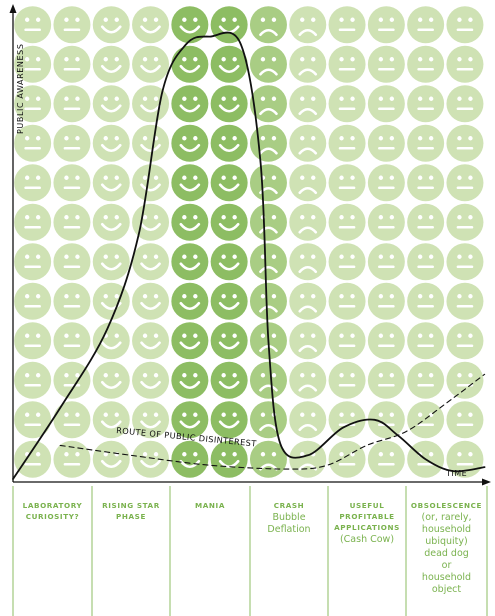  What do you see at coordinates (20, 88) in the screenshot?
I see `y-axis-label: PUBLIC AWARENESS` at bounding box center [20, 88].